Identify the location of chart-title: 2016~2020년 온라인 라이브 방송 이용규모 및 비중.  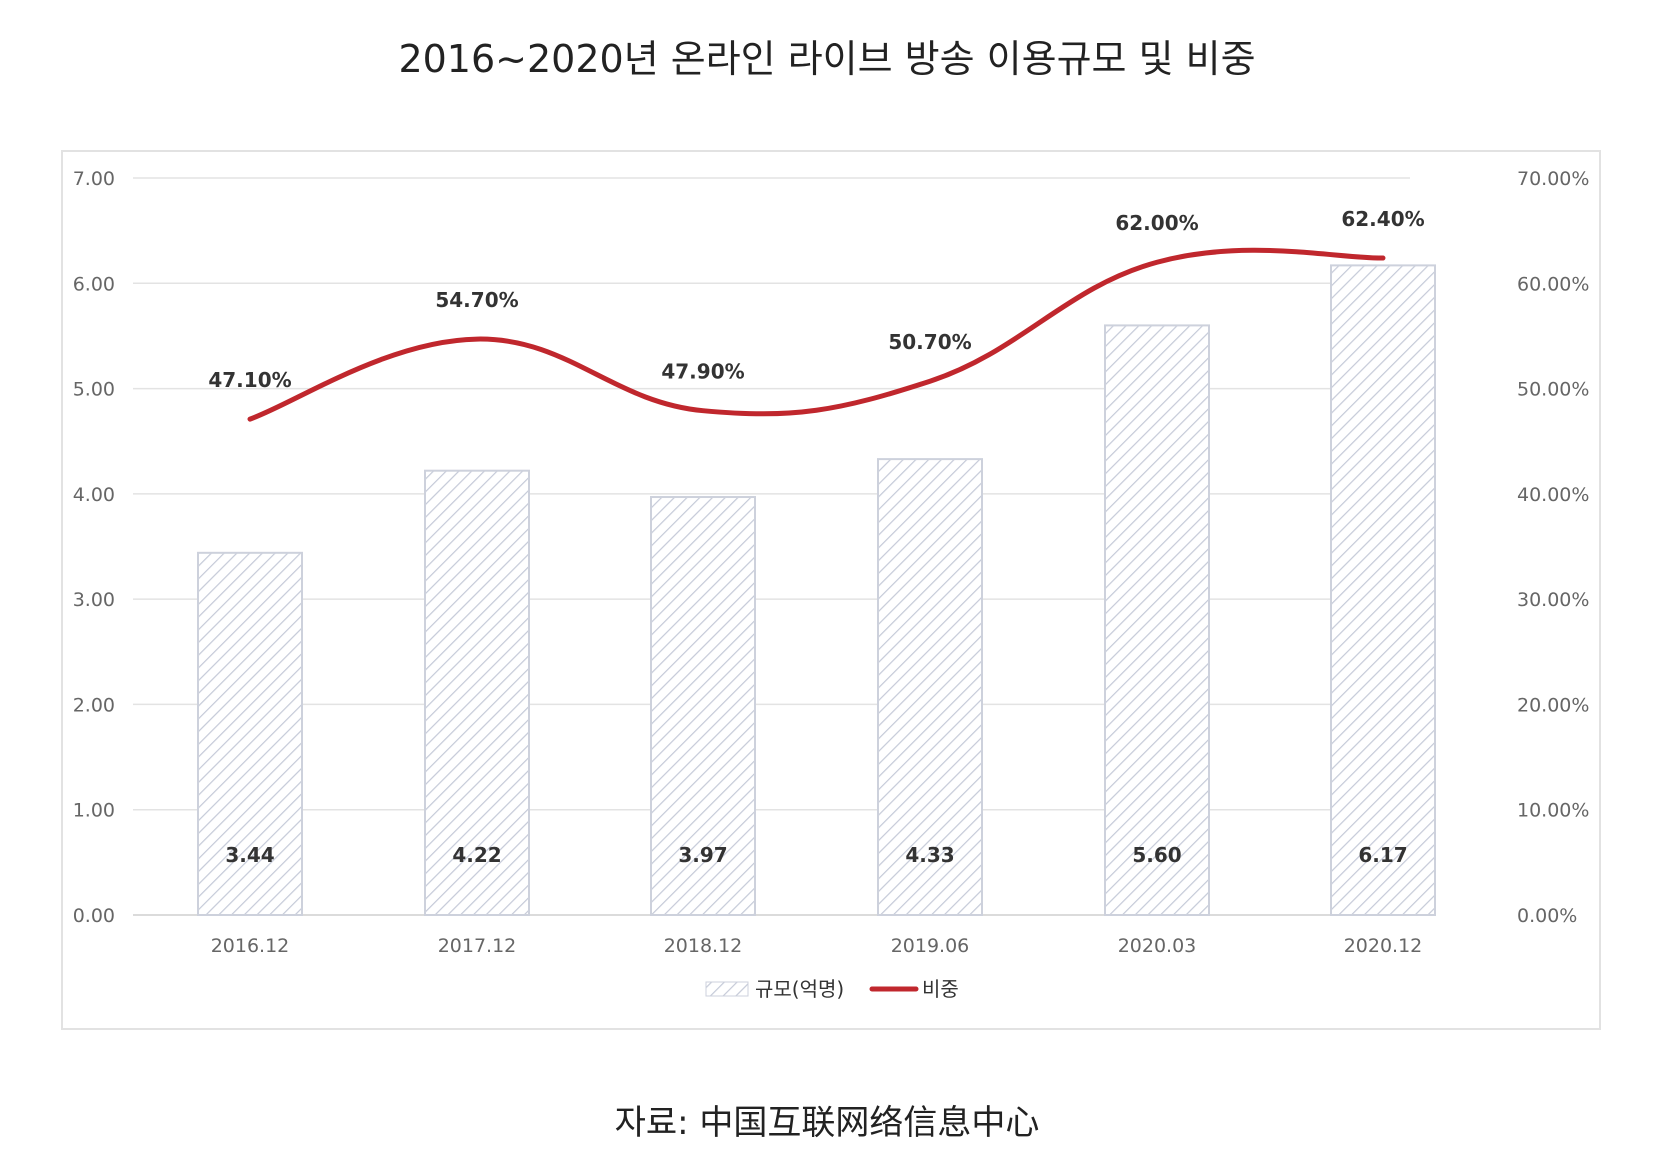
(827, 59).